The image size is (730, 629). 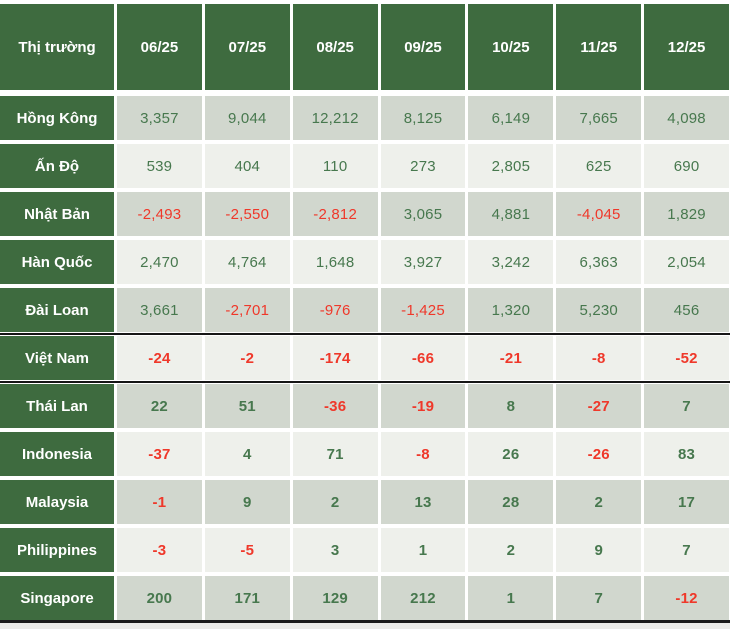 What do you see at coordinates (423, 118) in the screenshot?
I see `cell-value: 8,125` at bounding box center [423, 118].